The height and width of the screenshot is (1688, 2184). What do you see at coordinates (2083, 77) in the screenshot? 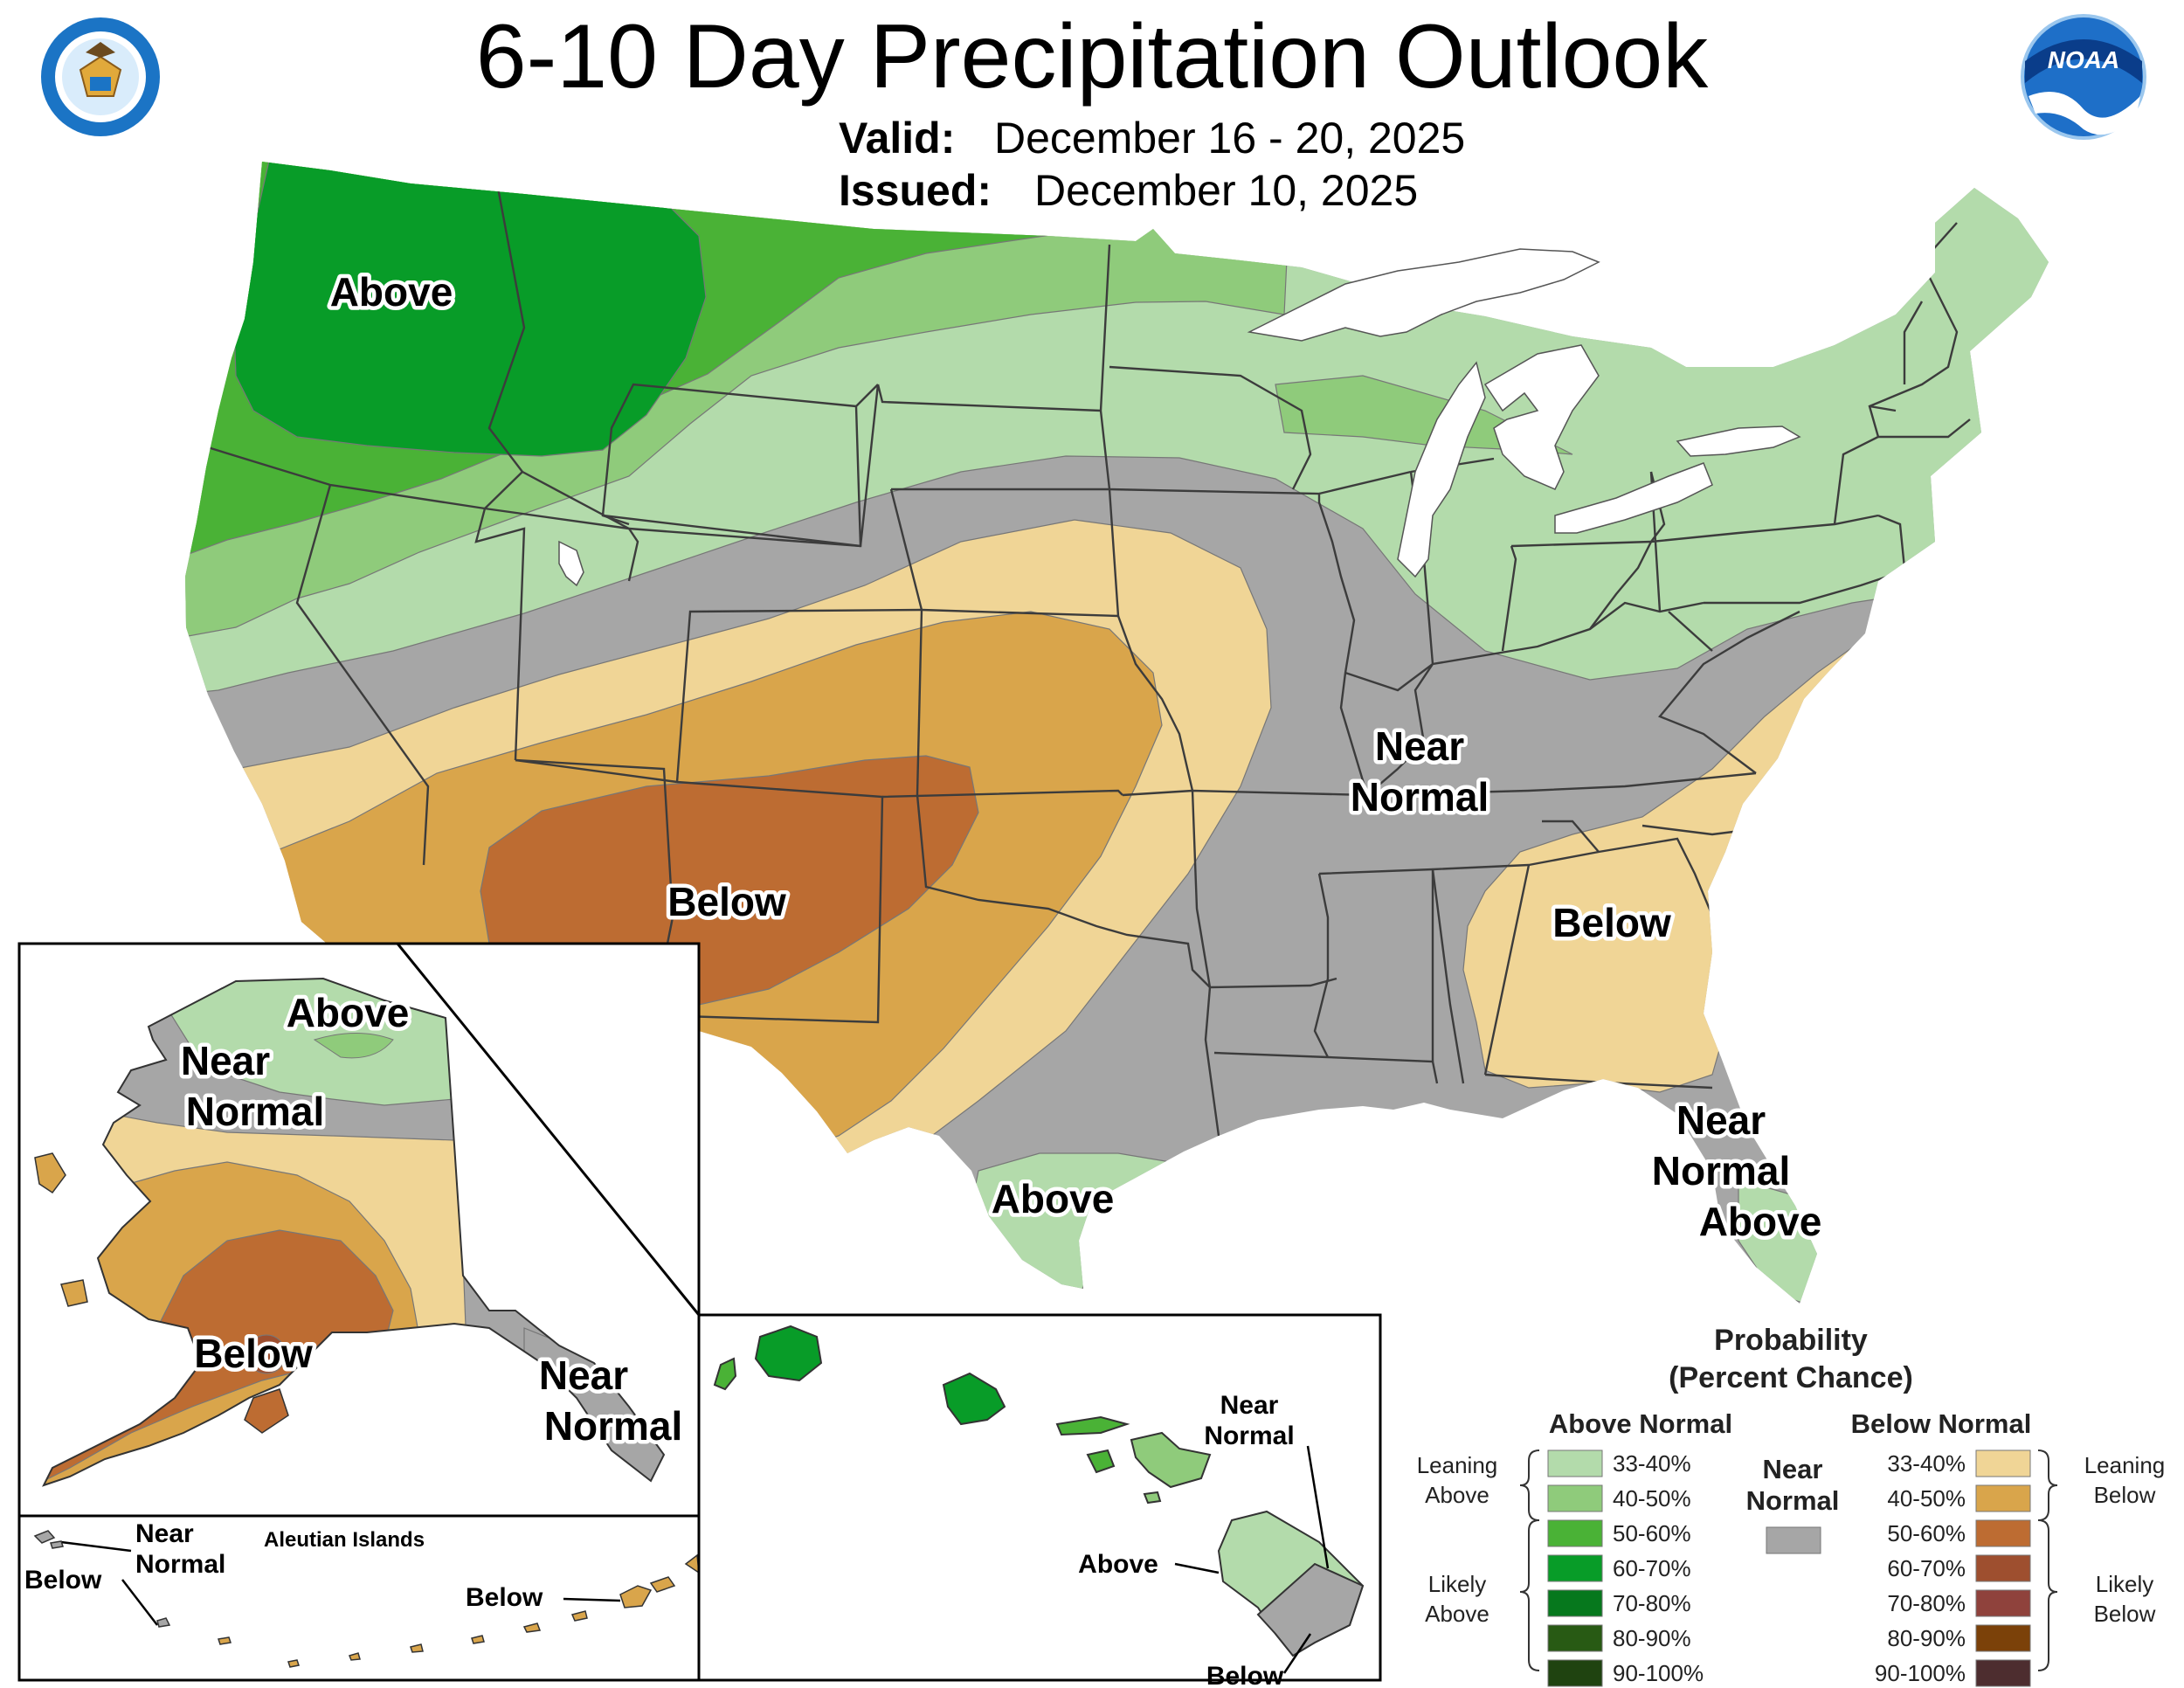
I see `noaa-logo-icon: NOAA` at bounding box center [2083, 77].